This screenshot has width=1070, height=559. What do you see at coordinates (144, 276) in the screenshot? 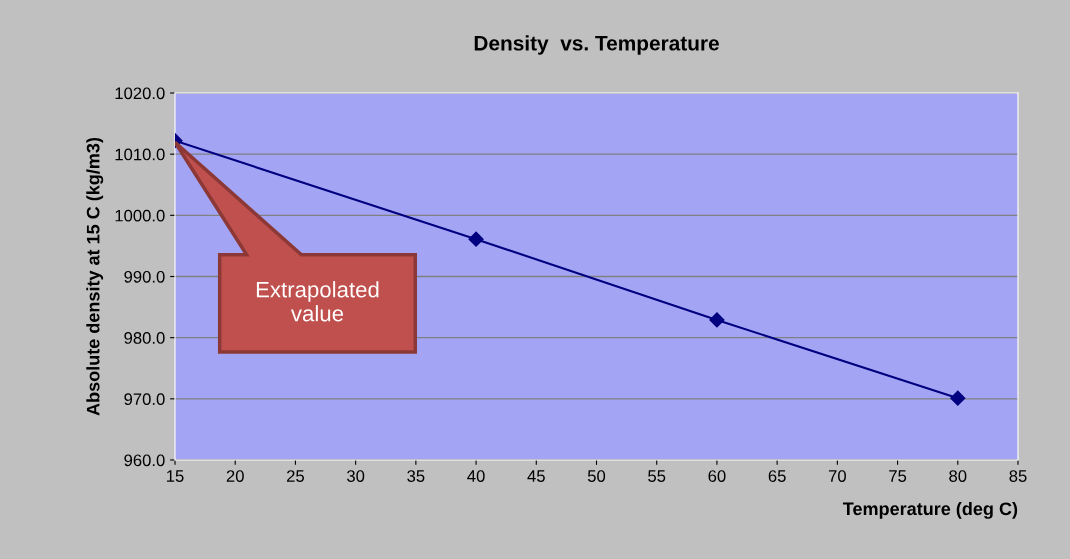
I see `y-tick-label: 990.0` at bounding box center [144, 276].